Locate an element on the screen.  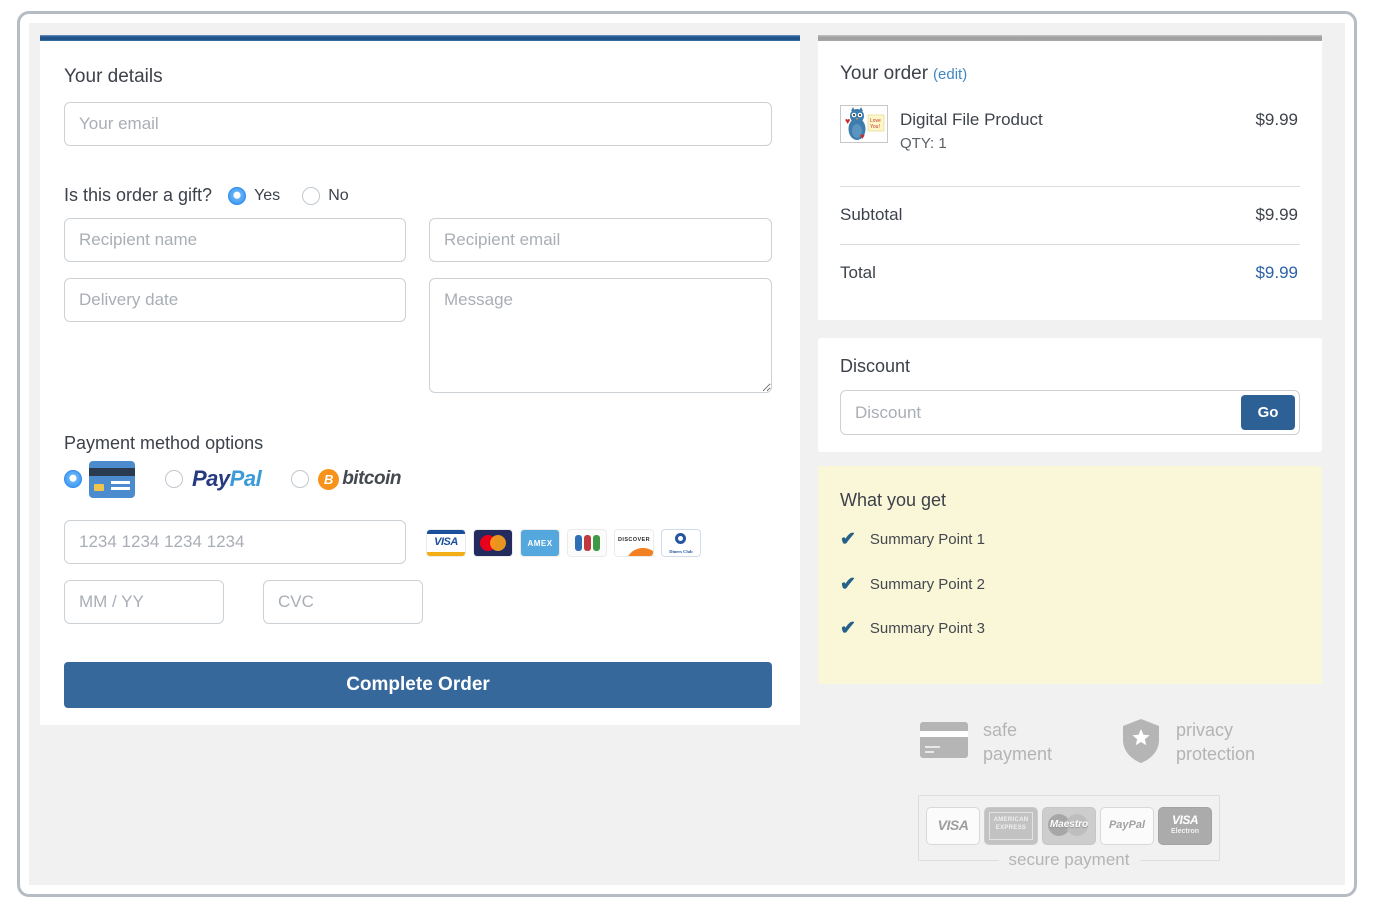
gift-question-label: Is this order a gift? is located at coordinates (138, 195).